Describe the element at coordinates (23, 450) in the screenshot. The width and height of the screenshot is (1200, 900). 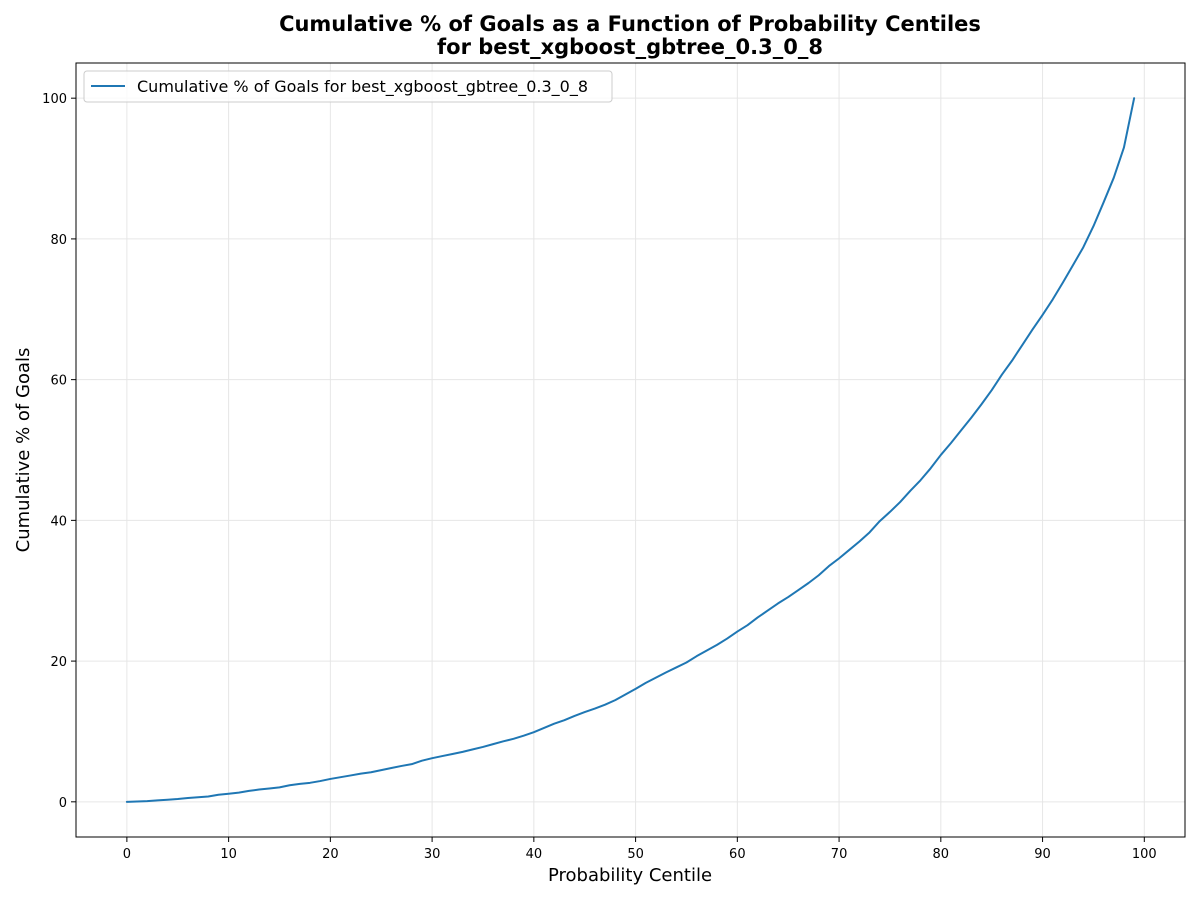
I see `y-axis-label: Cumulative % of Goals` at that location.